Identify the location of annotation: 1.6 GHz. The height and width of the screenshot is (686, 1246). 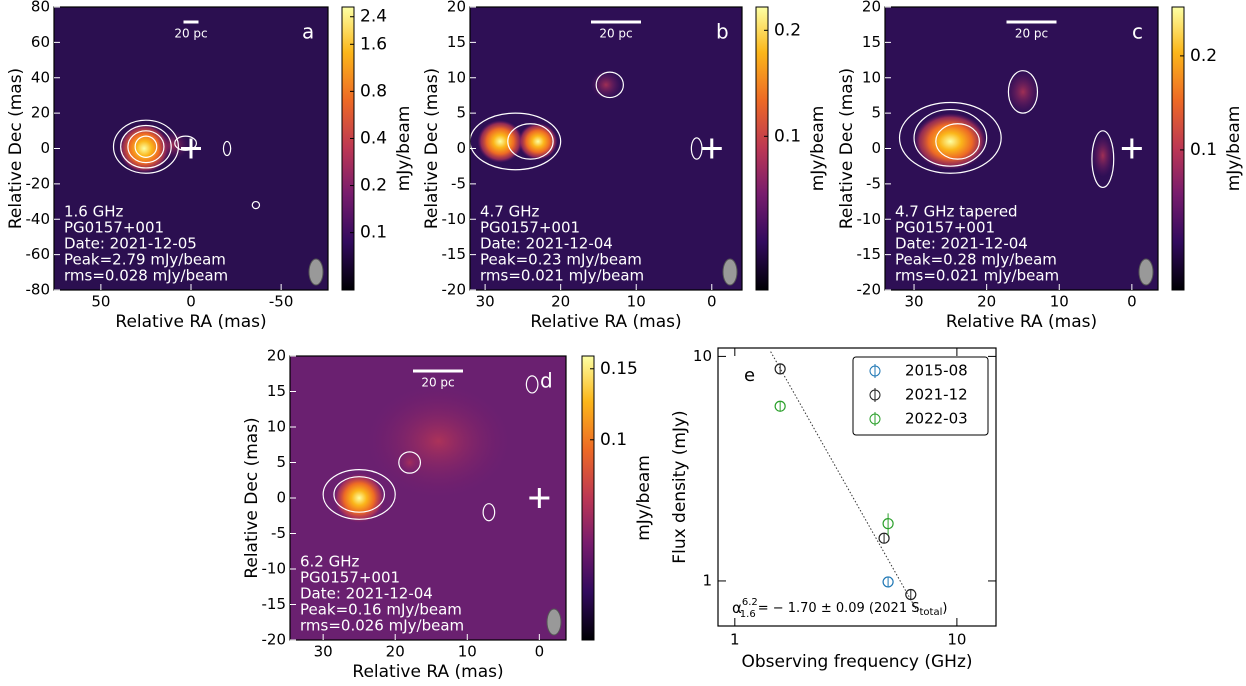
(94, 212).